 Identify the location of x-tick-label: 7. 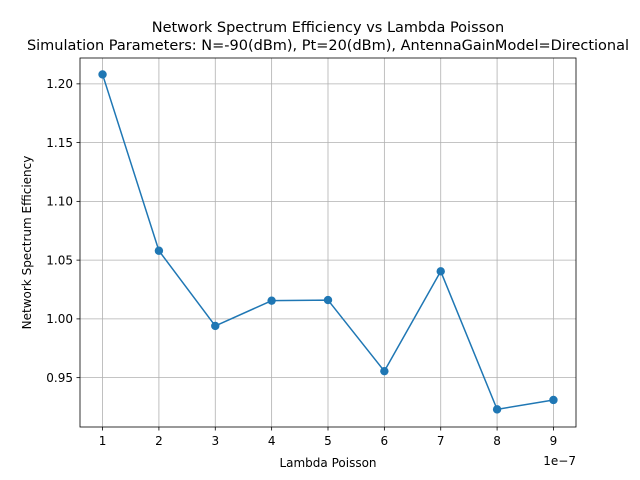
(441, 441).